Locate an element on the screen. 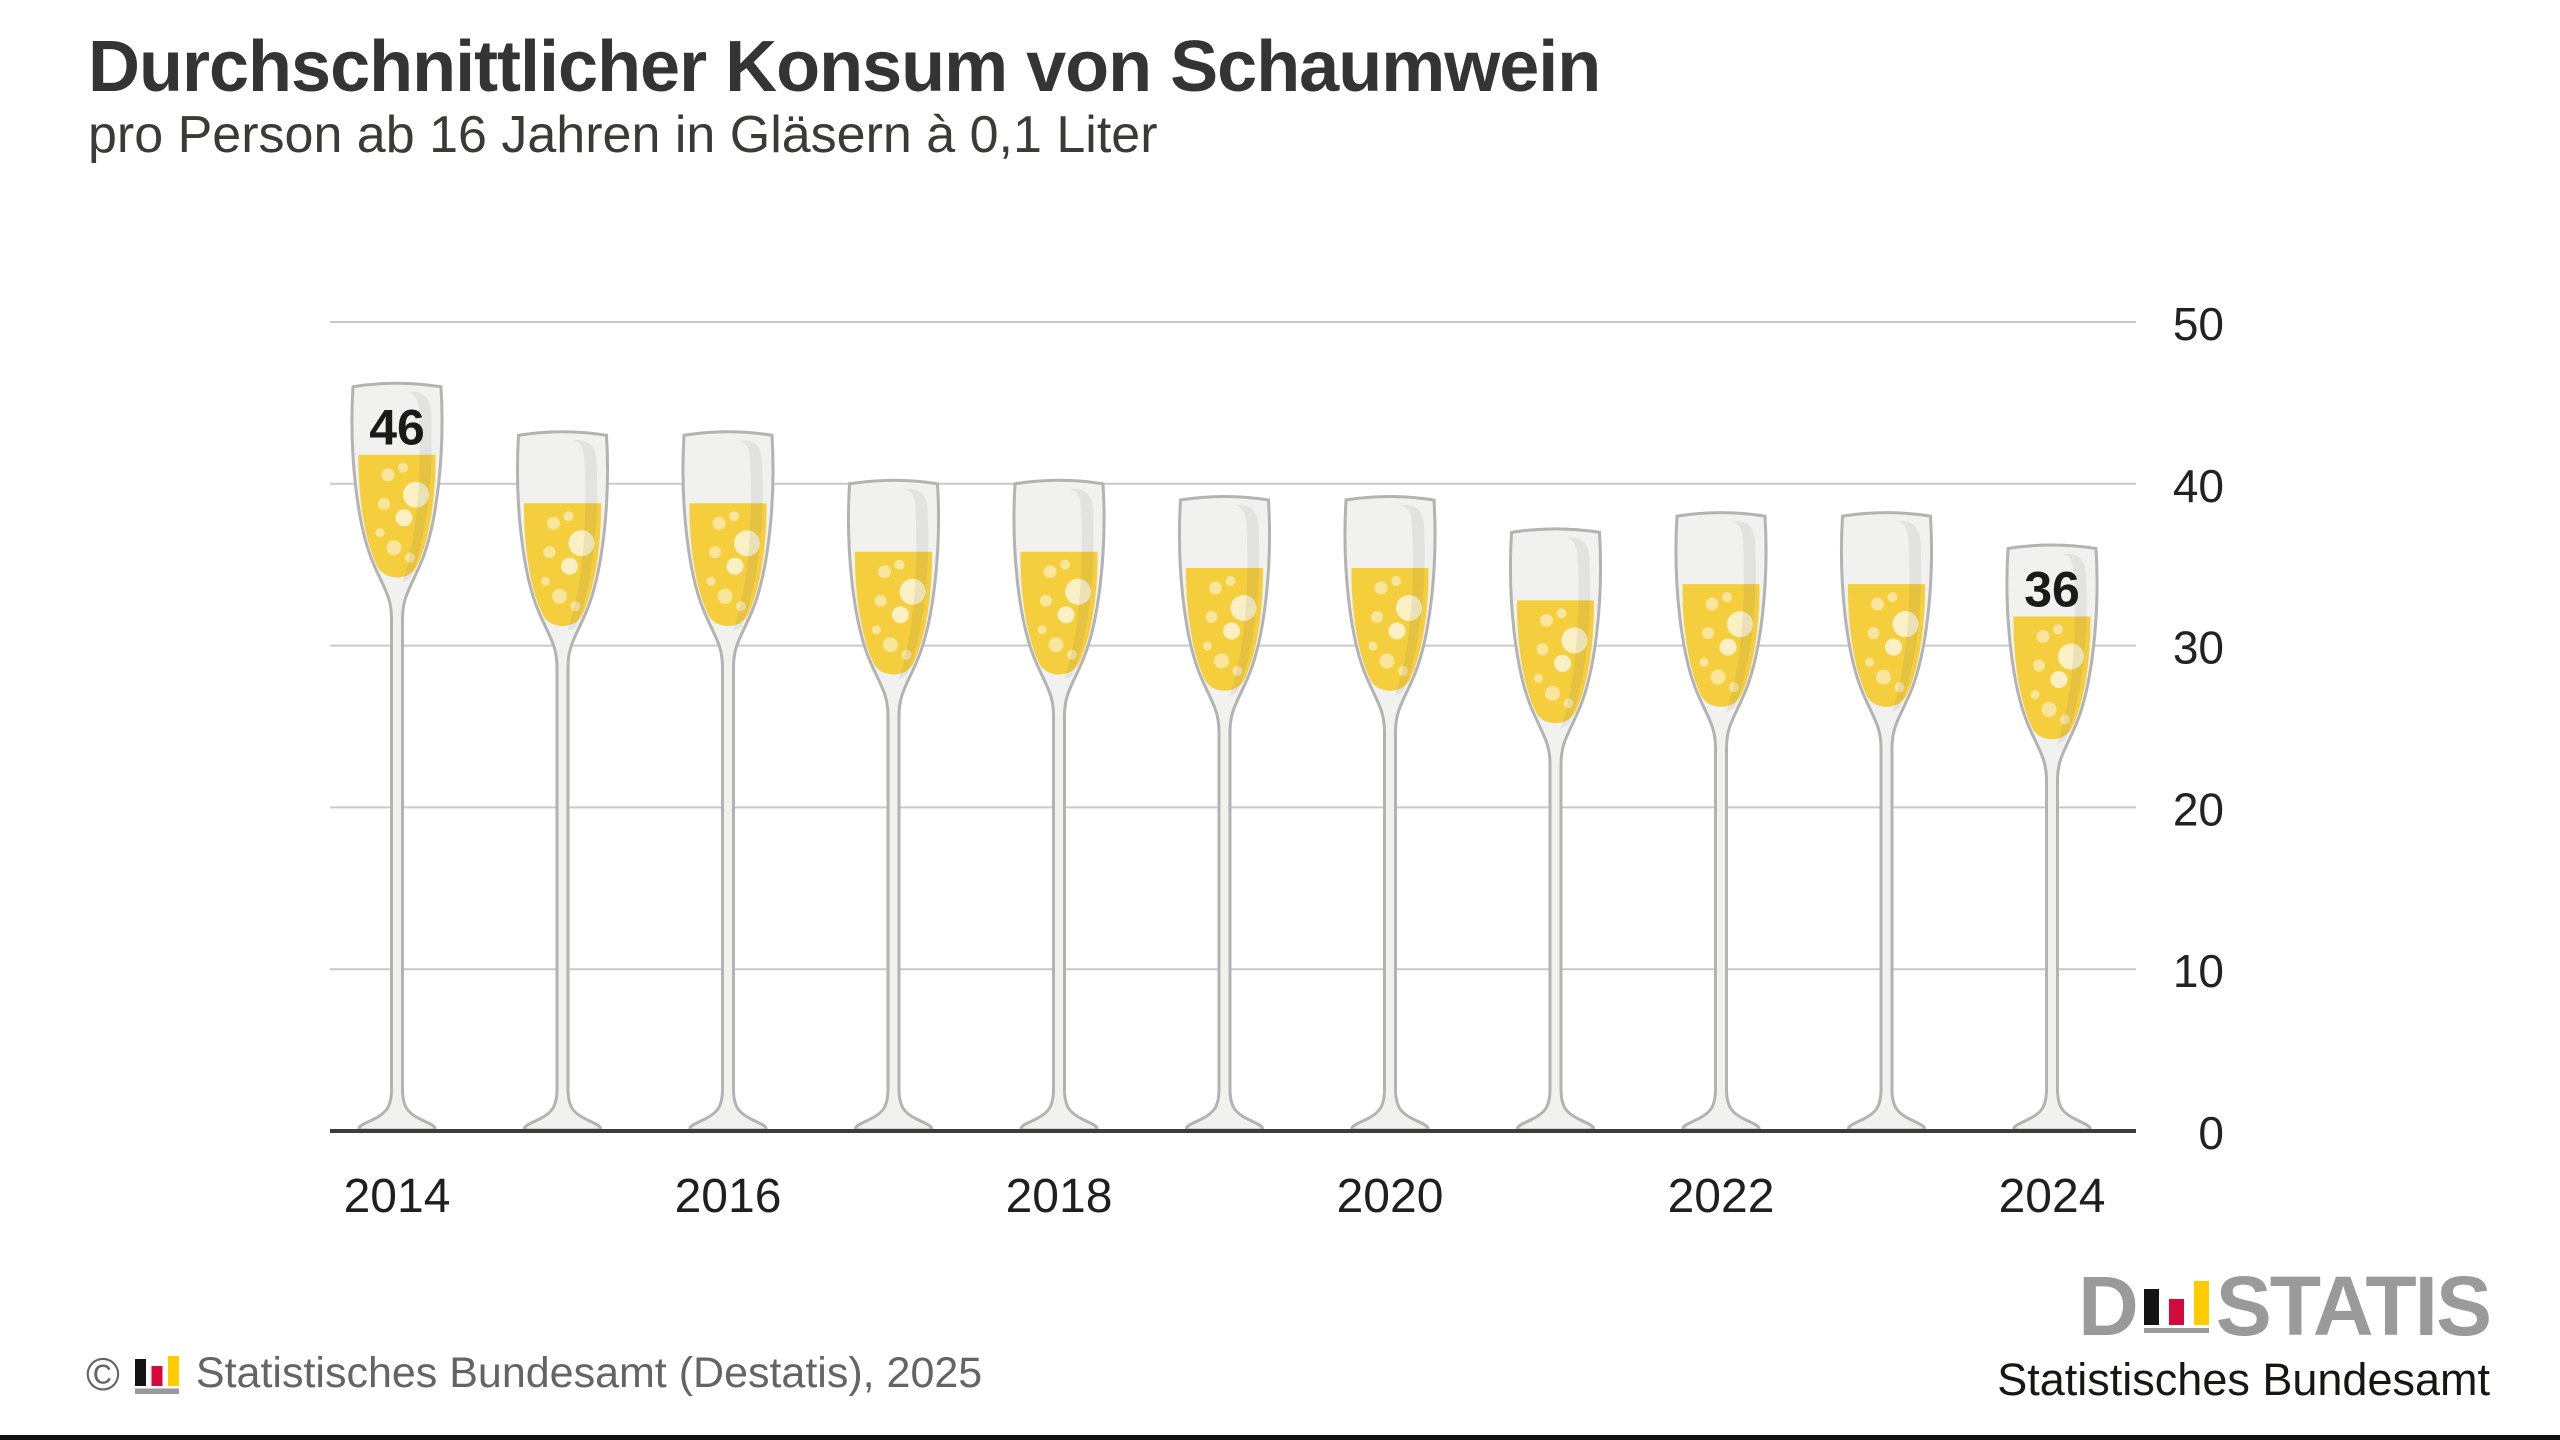  value-label-2014: 46 is located at coordinates (397, 428).